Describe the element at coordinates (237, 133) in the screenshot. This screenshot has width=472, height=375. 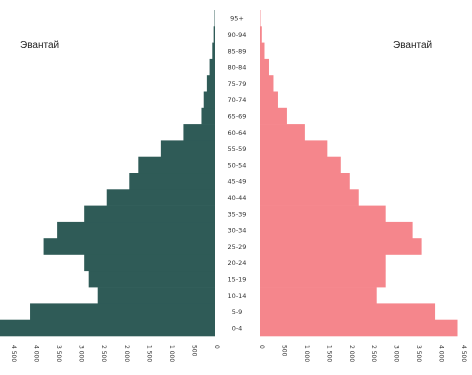
I see `age-group-label: 60-64` at that location.